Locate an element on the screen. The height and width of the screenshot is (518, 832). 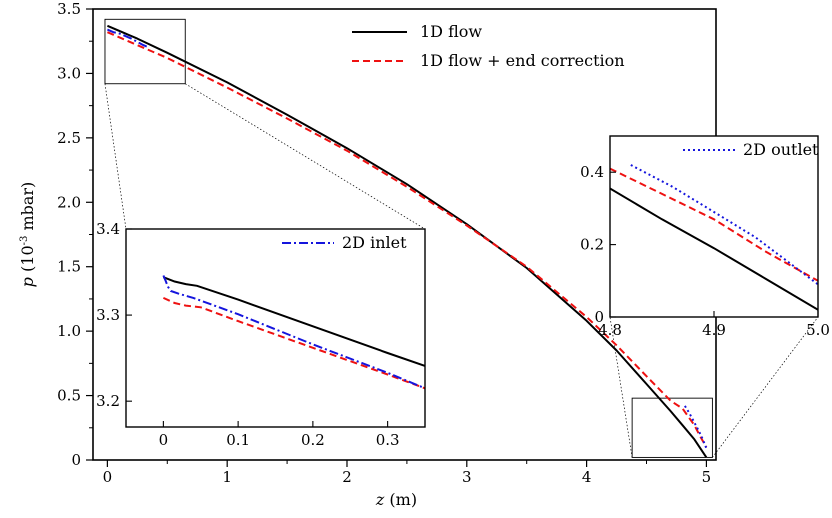
inset_outlet-plot-area is located at coordinates (714, 237).